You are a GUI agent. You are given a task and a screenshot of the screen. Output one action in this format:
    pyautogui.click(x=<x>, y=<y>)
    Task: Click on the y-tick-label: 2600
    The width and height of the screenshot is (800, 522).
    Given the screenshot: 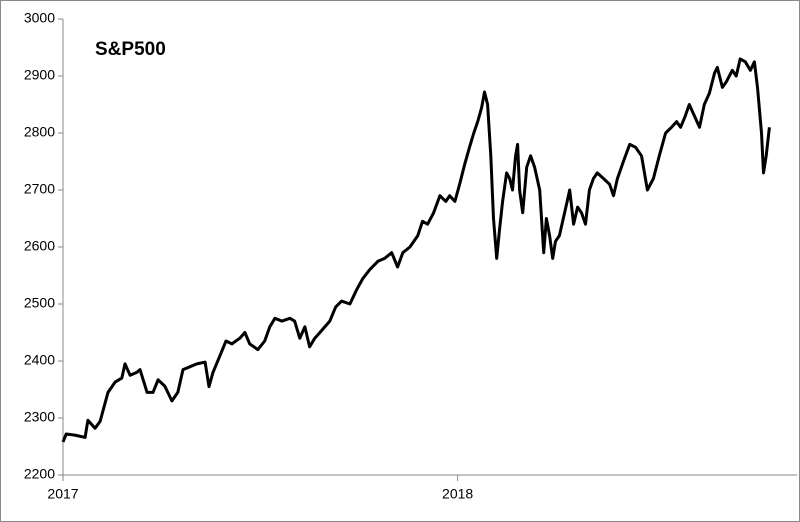 What is the action you would take?
    pyautogui.click(x=39, y=246)
    